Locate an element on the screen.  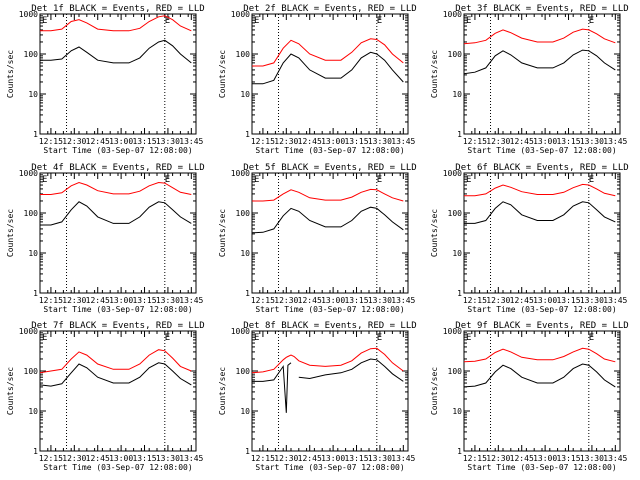
plot-title: Det 9f BLACK = Events, RED = LLD is located at coordinates (541, 326).